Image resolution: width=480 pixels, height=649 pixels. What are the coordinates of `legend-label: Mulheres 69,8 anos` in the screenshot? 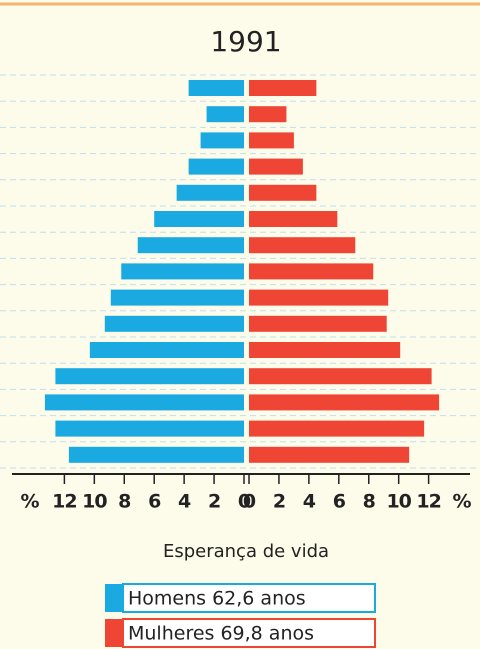 It's located at (221, 634).